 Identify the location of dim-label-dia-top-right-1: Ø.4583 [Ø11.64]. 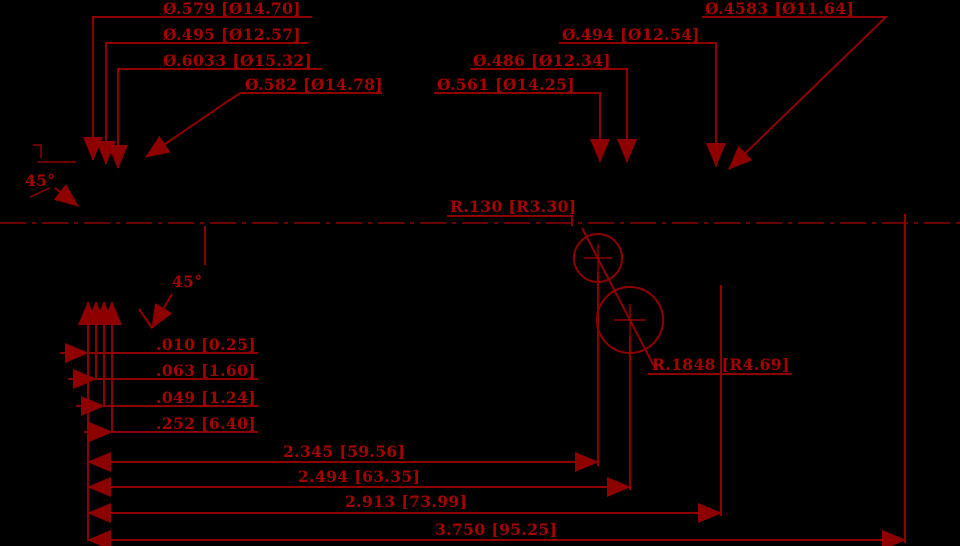
(779, 9).